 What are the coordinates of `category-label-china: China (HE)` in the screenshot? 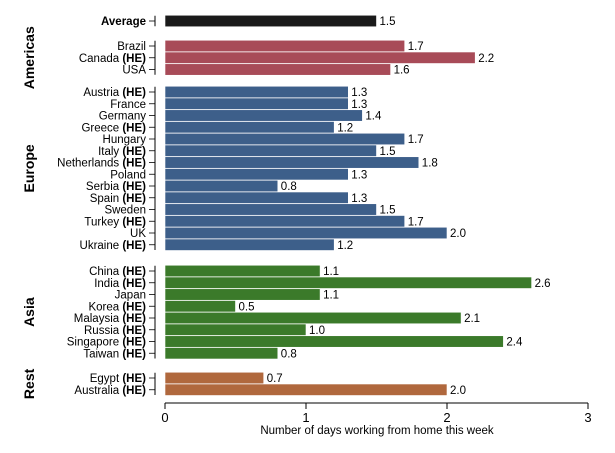 It's located at (117, 272).